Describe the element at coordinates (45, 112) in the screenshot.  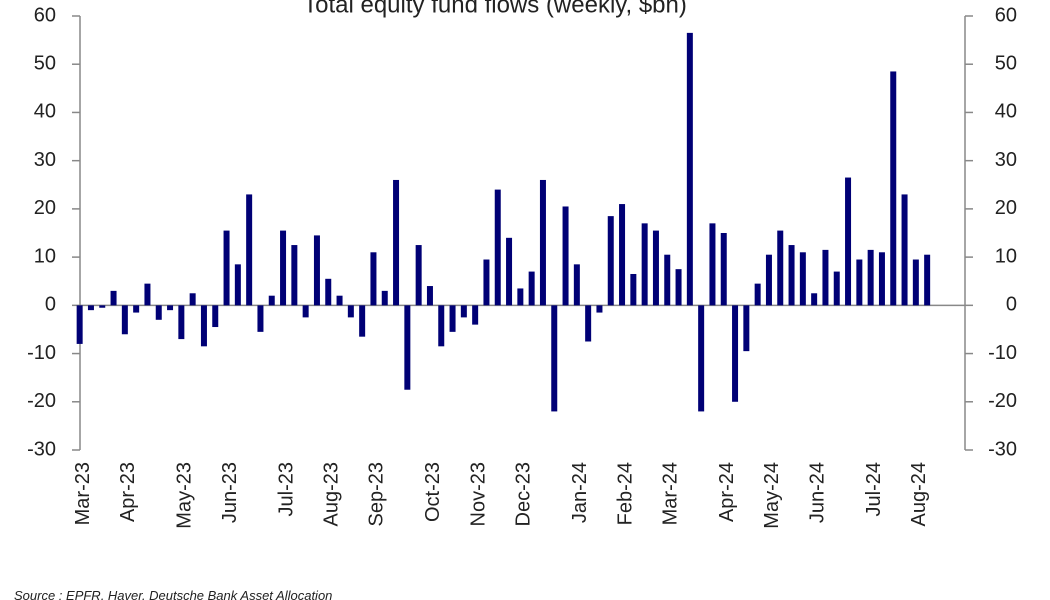
I see `y-tick-label: 40` at that location.